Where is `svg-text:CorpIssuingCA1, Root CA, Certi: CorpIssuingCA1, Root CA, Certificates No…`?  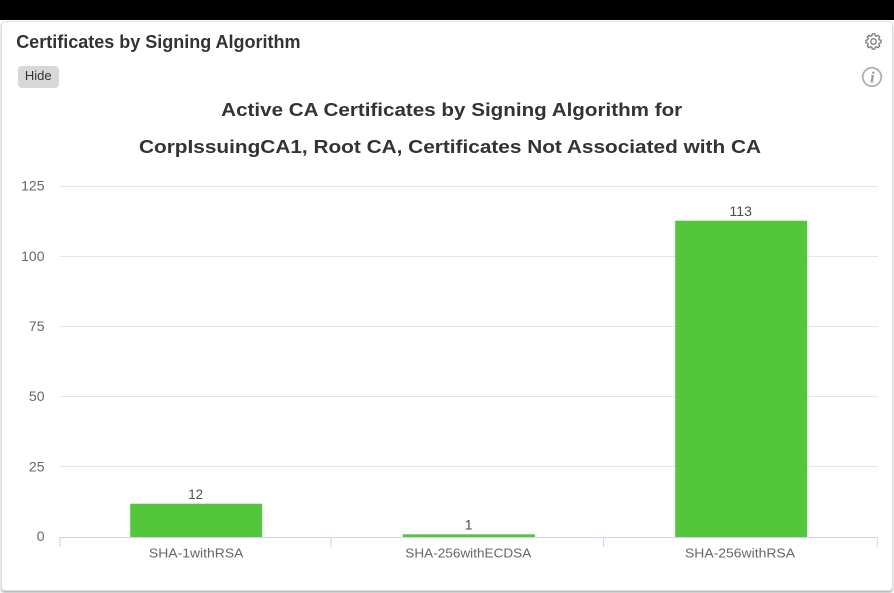
svg-text:CorpIssuingCA1, Root CA, Certi: CorpIssuingCA1, Root CA, Certificates No… is located at coordinates (450, 147).